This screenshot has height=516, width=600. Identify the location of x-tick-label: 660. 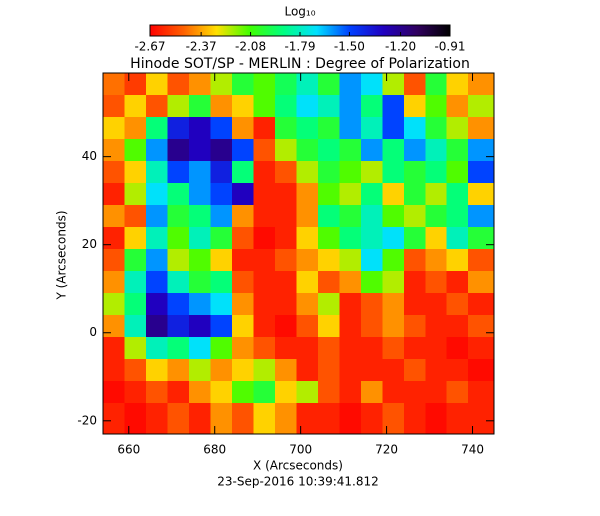
(128, 450).